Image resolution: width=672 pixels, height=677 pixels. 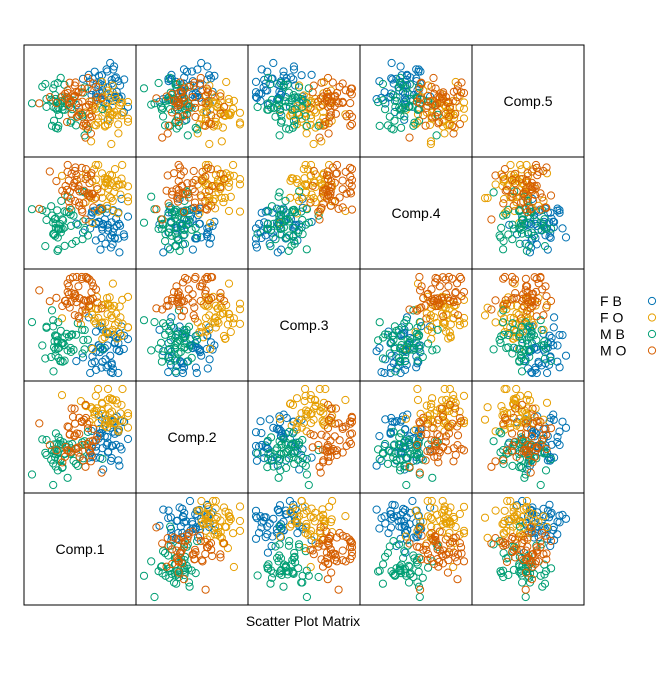 What do you see at coordinates (79, 549) in the screenshot?
I see `diagonal-variable-label: Comp.1` at bounding box center [79, 549].